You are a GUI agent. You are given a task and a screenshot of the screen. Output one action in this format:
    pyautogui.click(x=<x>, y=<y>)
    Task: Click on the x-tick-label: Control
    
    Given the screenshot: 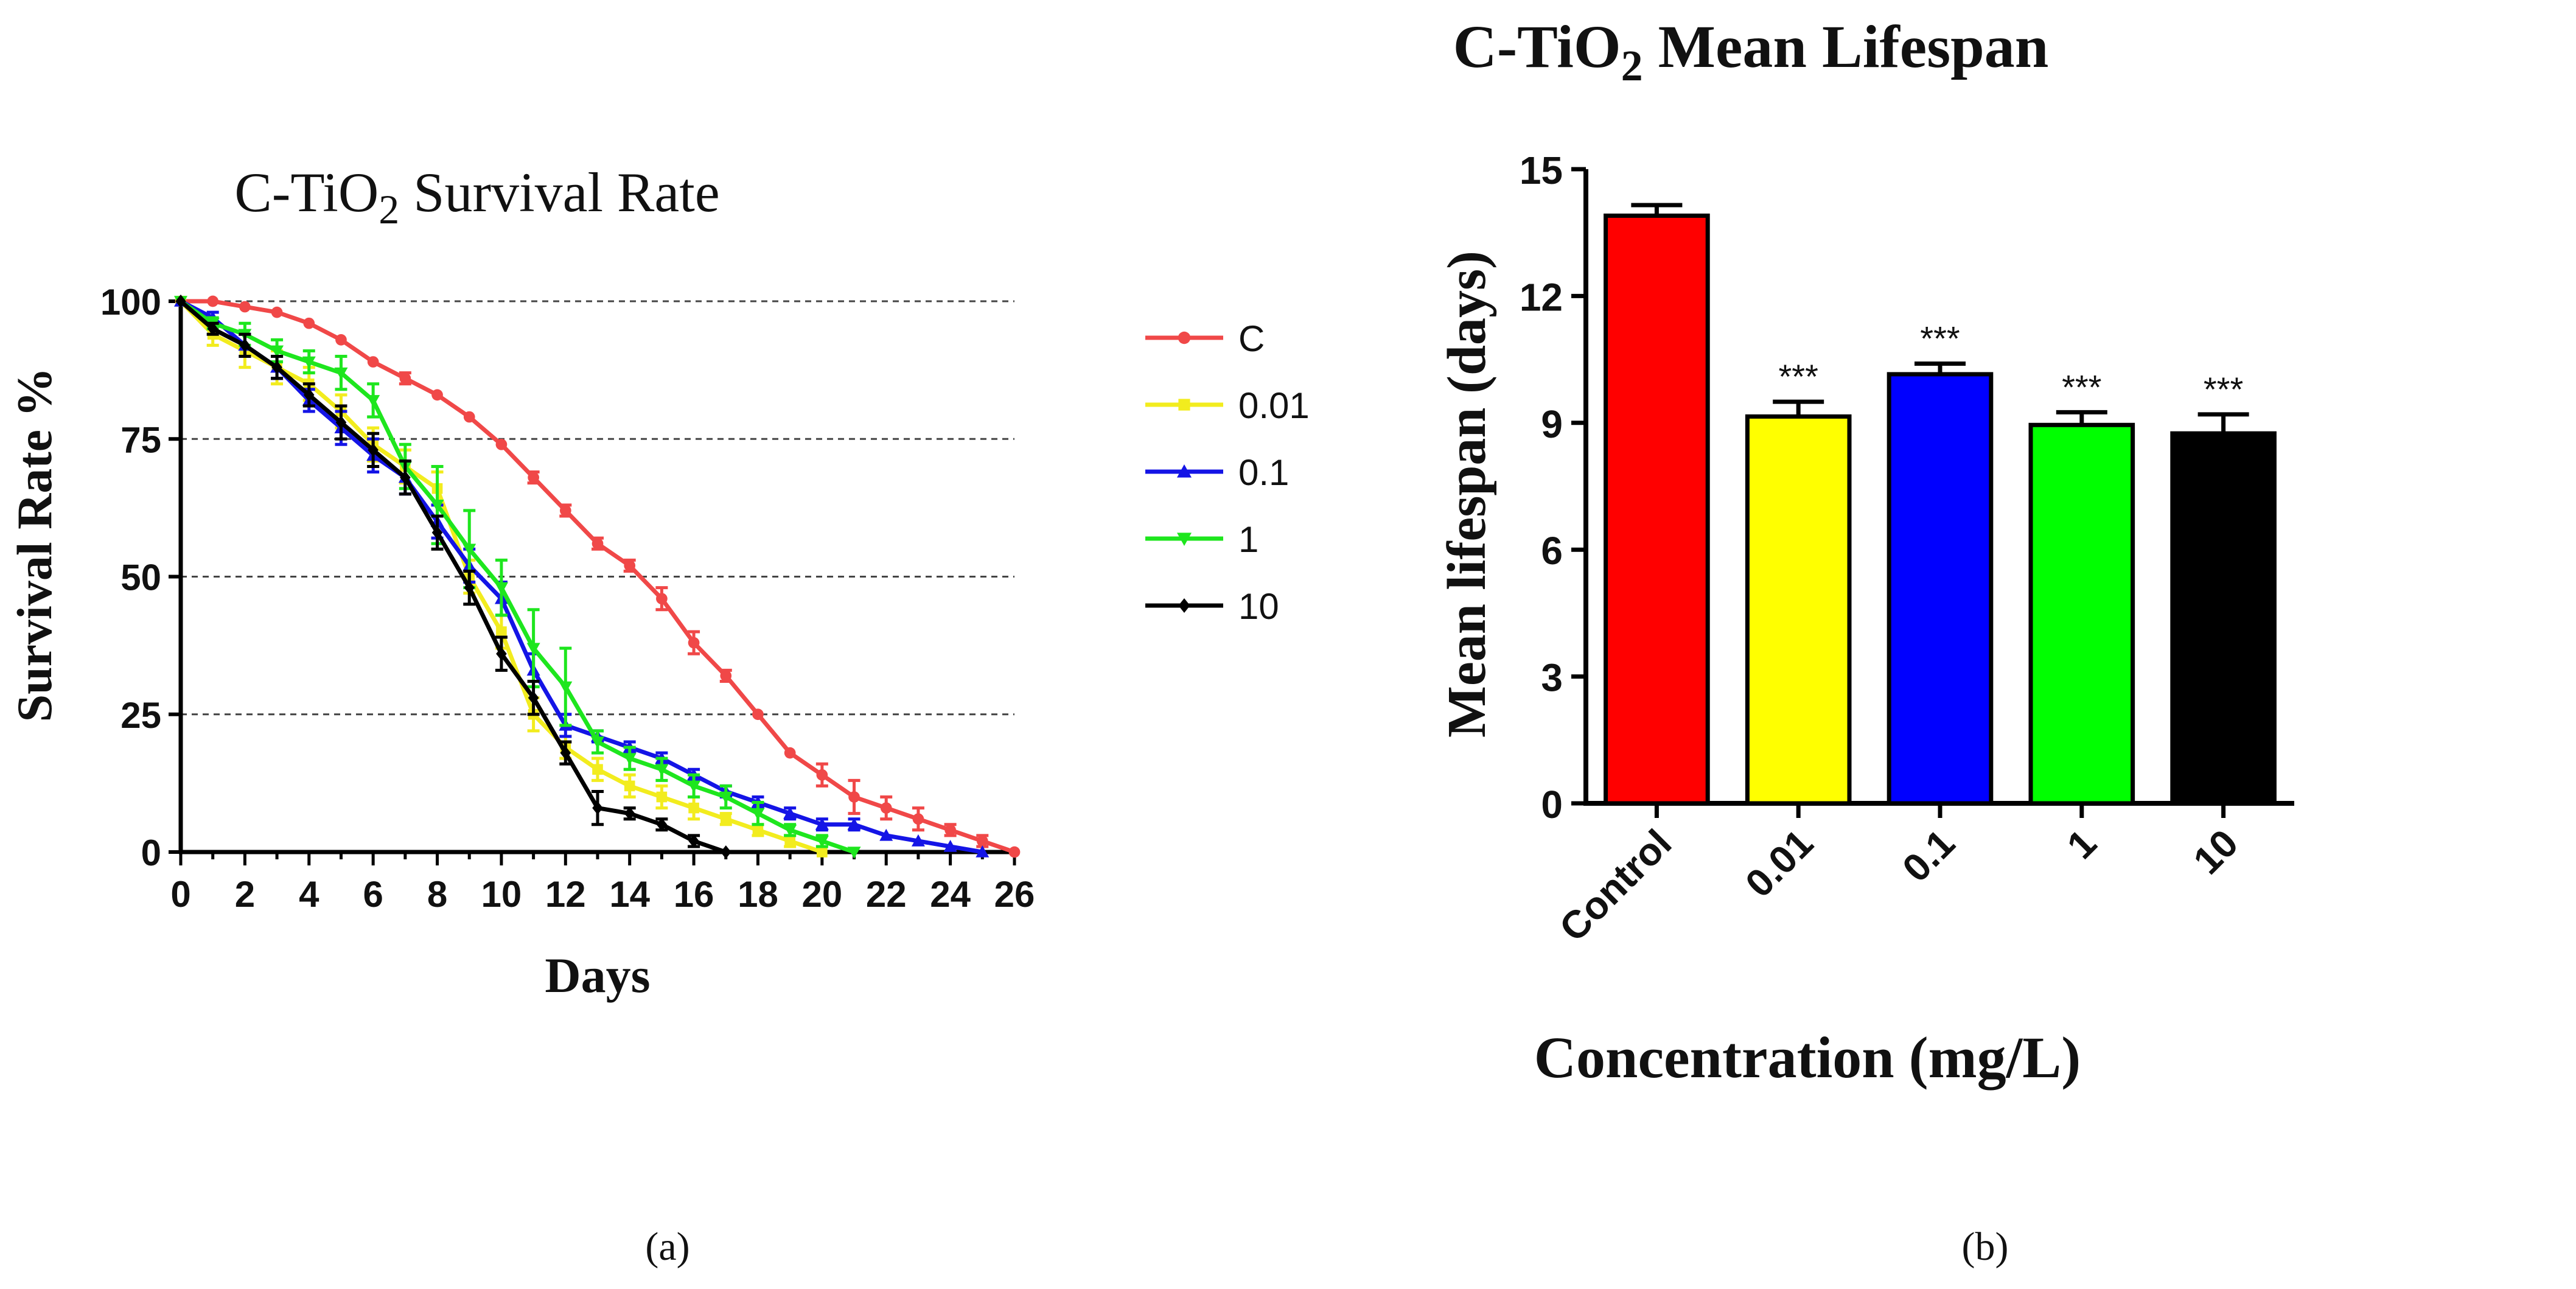 What is the action you would take?
    pyautogui.click(x=1615, y=885)
    